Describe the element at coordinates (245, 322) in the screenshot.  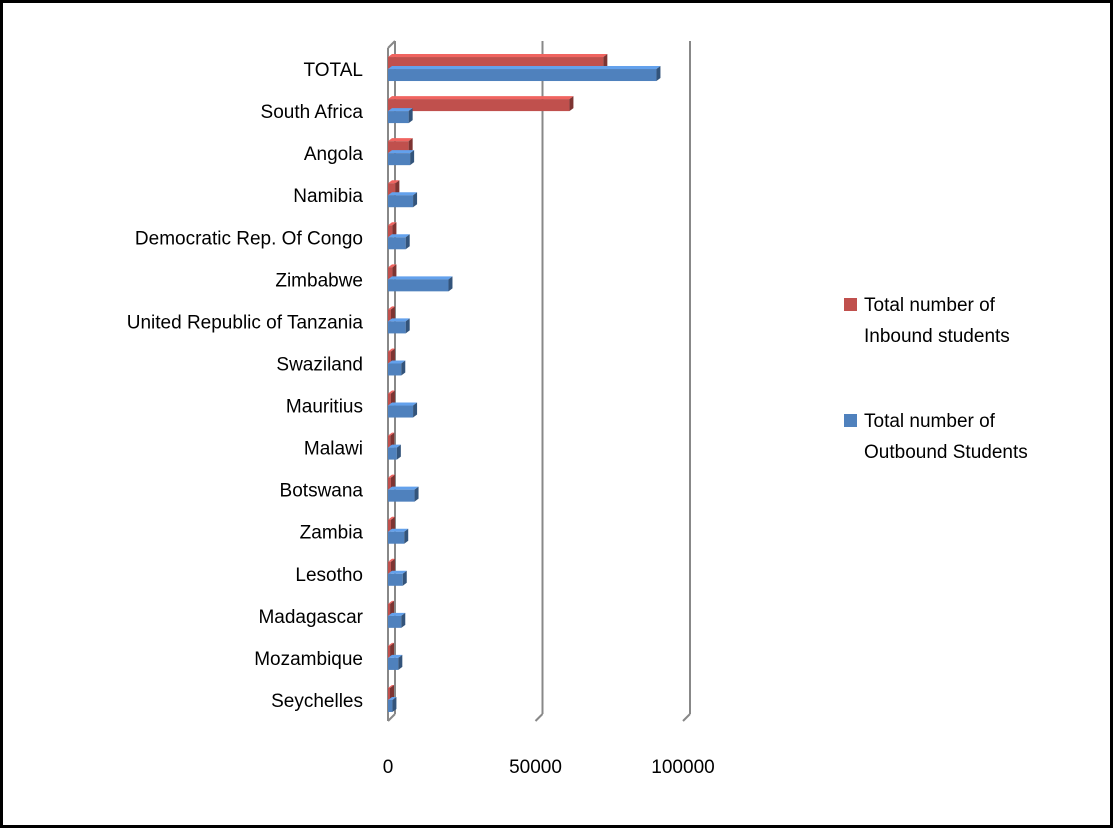
I see `category-label-6: United Republic of Tanzania` at that location.